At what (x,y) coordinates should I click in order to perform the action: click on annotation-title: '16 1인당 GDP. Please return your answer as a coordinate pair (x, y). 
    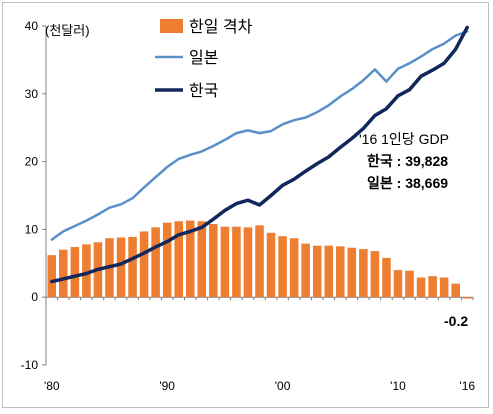
    Looking at the image, I should click on (404, 139).